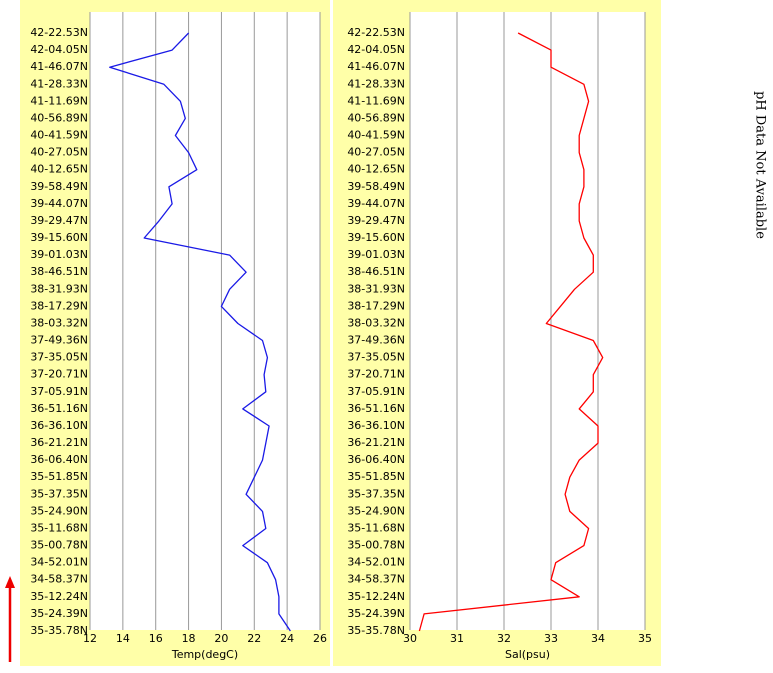 This screenshot has height=673, width=773. Describe the element at coordinates (527, 654) in the screenshot. I see `x-axis-label: Sal(psu)` at that location.